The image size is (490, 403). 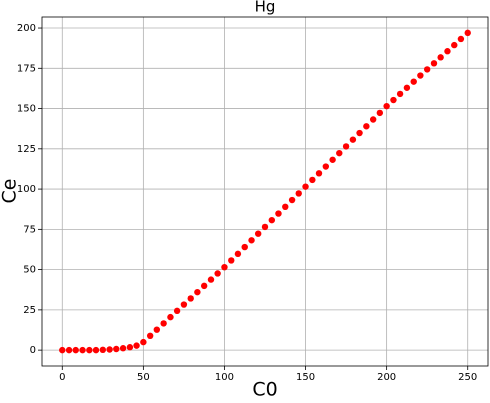 I want to click on y-tick-label: 200, so click(x=26, y=28).